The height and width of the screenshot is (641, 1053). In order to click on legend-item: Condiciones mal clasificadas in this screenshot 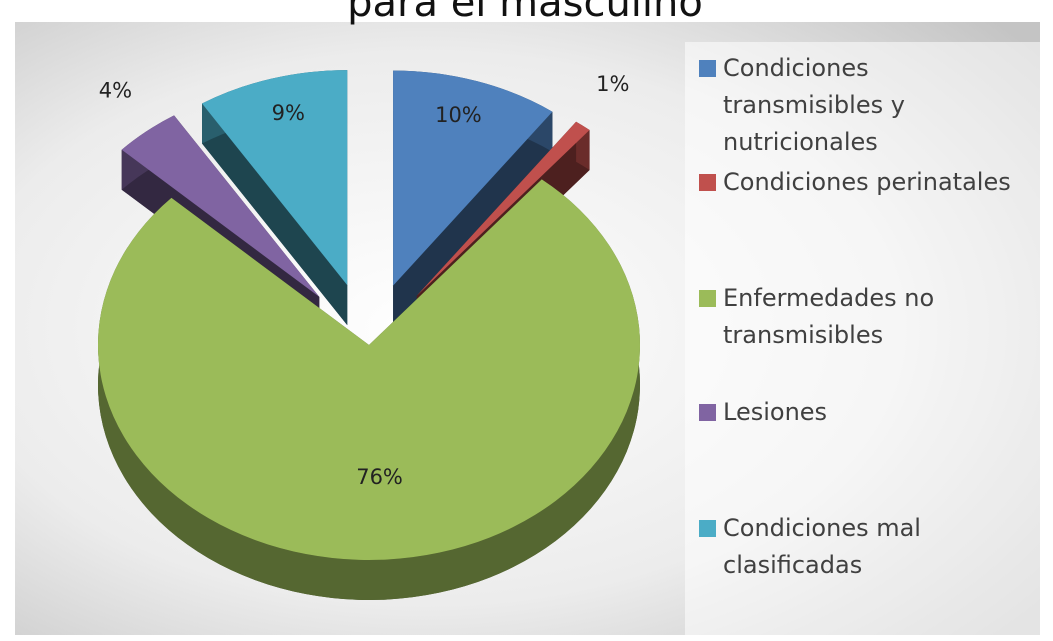, I will do `click(867, 547)`.